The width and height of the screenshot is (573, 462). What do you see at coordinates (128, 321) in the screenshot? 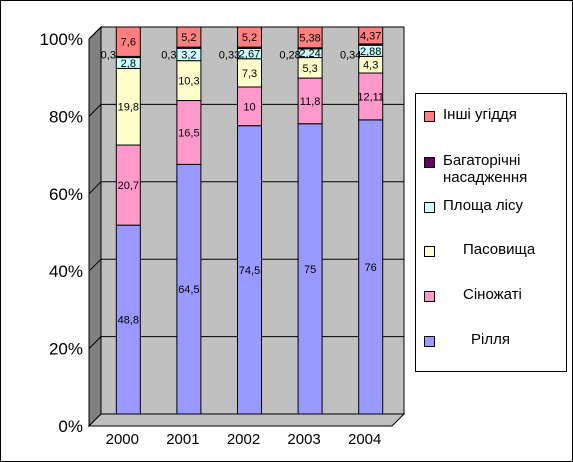
I see `data-label: 48,8` at bounding box center [128, 321].